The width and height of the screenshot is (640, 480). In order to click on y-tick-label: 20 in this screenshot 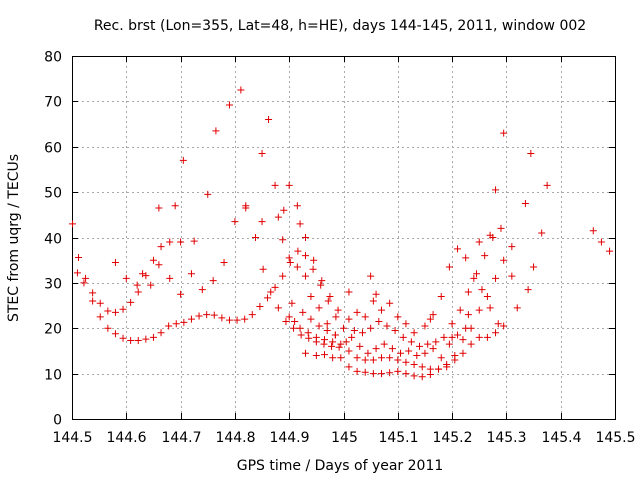, I will do `click(53, 330)`.